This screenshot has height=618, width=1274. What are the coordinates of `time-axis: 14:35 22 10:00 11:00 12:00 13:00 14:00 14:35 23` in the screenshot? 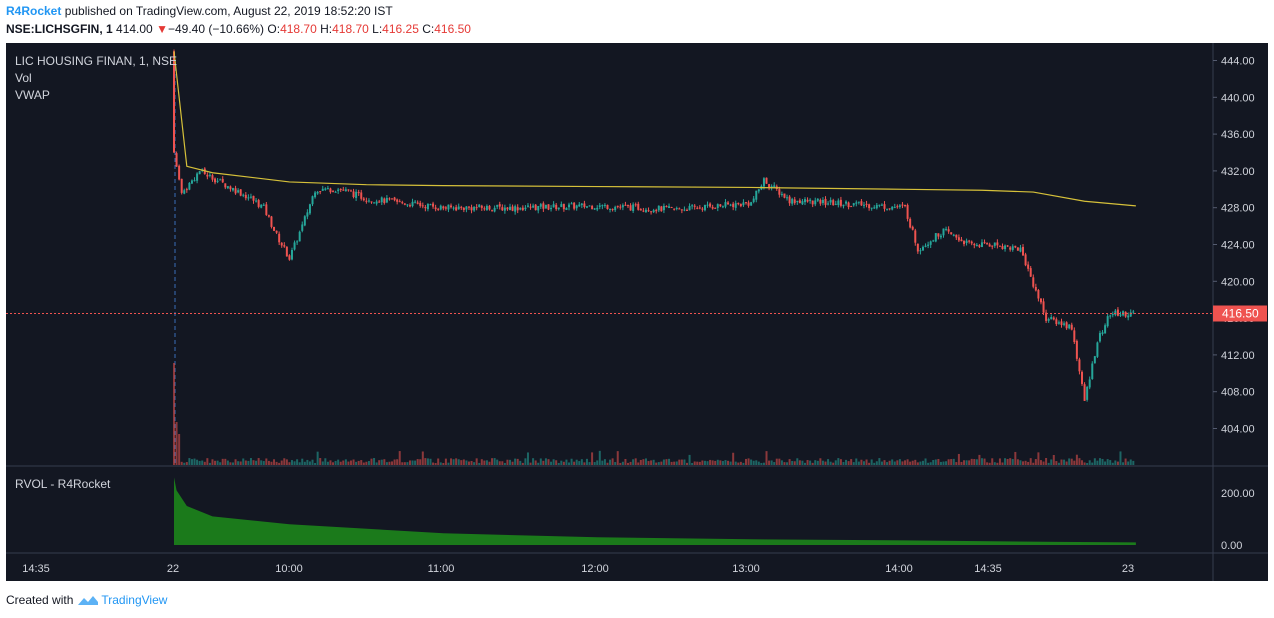 It's located at (578, 569).